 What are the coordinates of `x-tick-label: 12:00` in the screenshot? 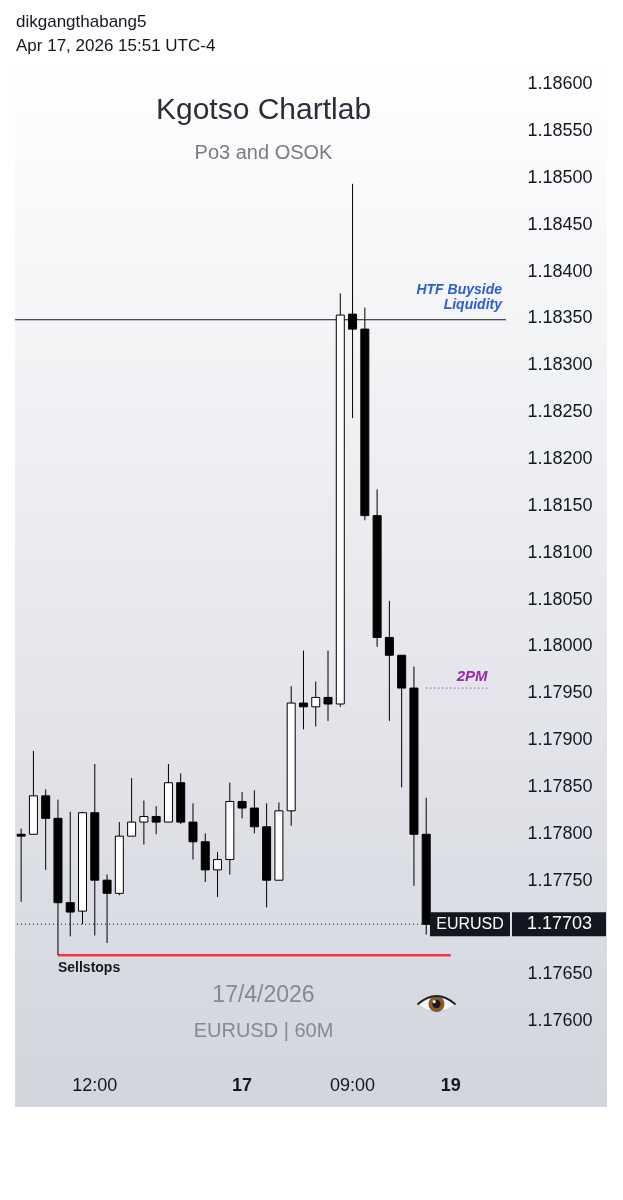 It's located at (95, 1084).